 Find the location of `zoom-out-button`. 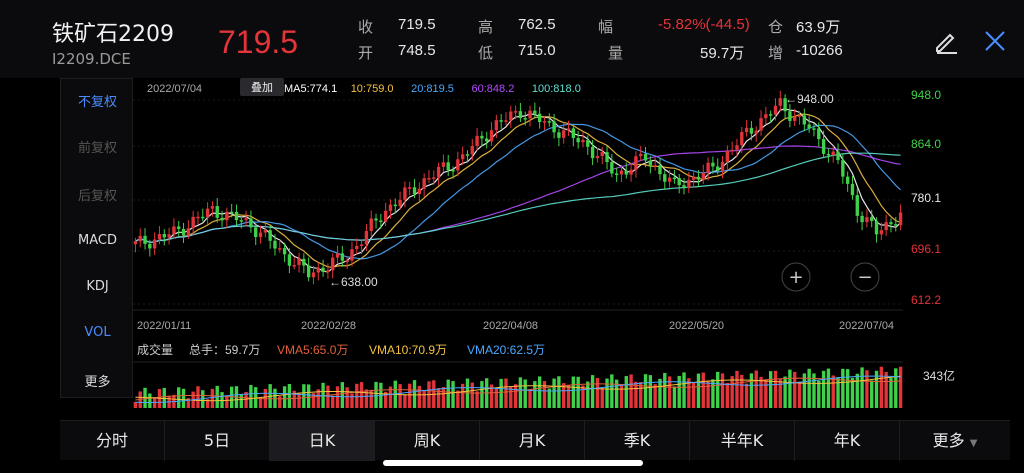

zoom-out-button is located at coordinates (865, 277).